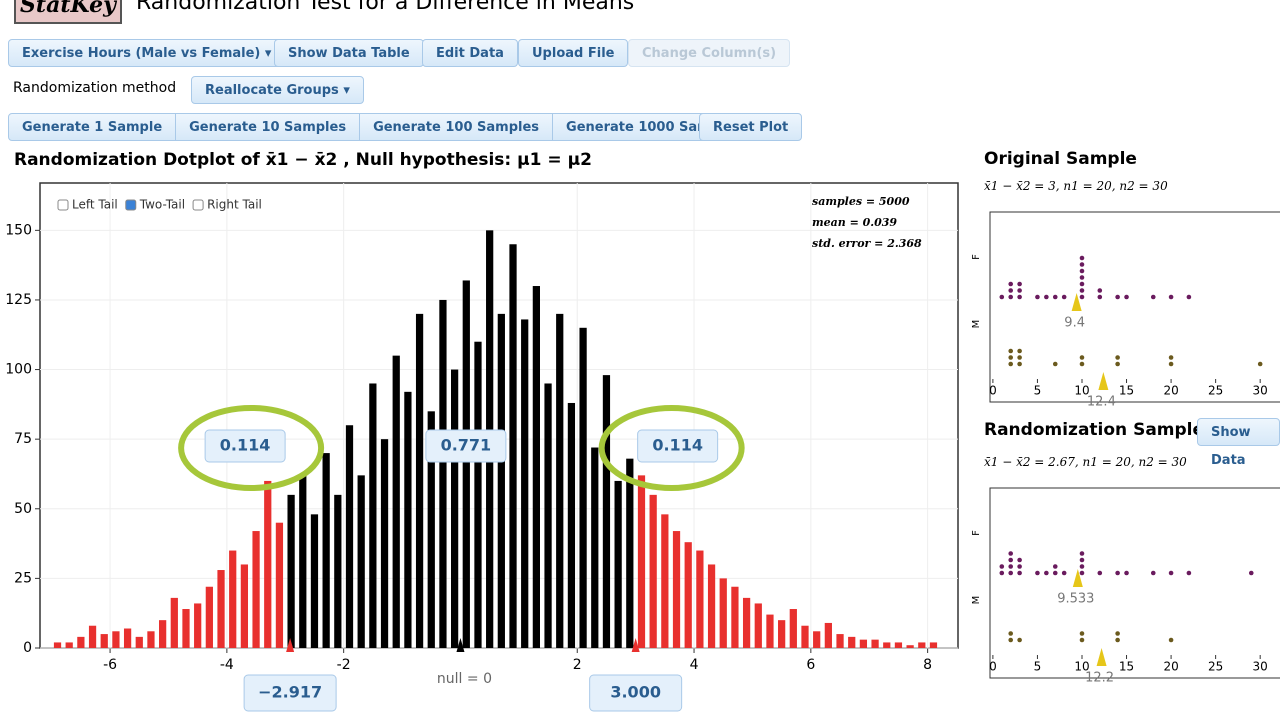  What do you see at coordinates (1074, 323) in the screenshot?
I see `mean-label: 9.4` at bounding box center [1074, 323].